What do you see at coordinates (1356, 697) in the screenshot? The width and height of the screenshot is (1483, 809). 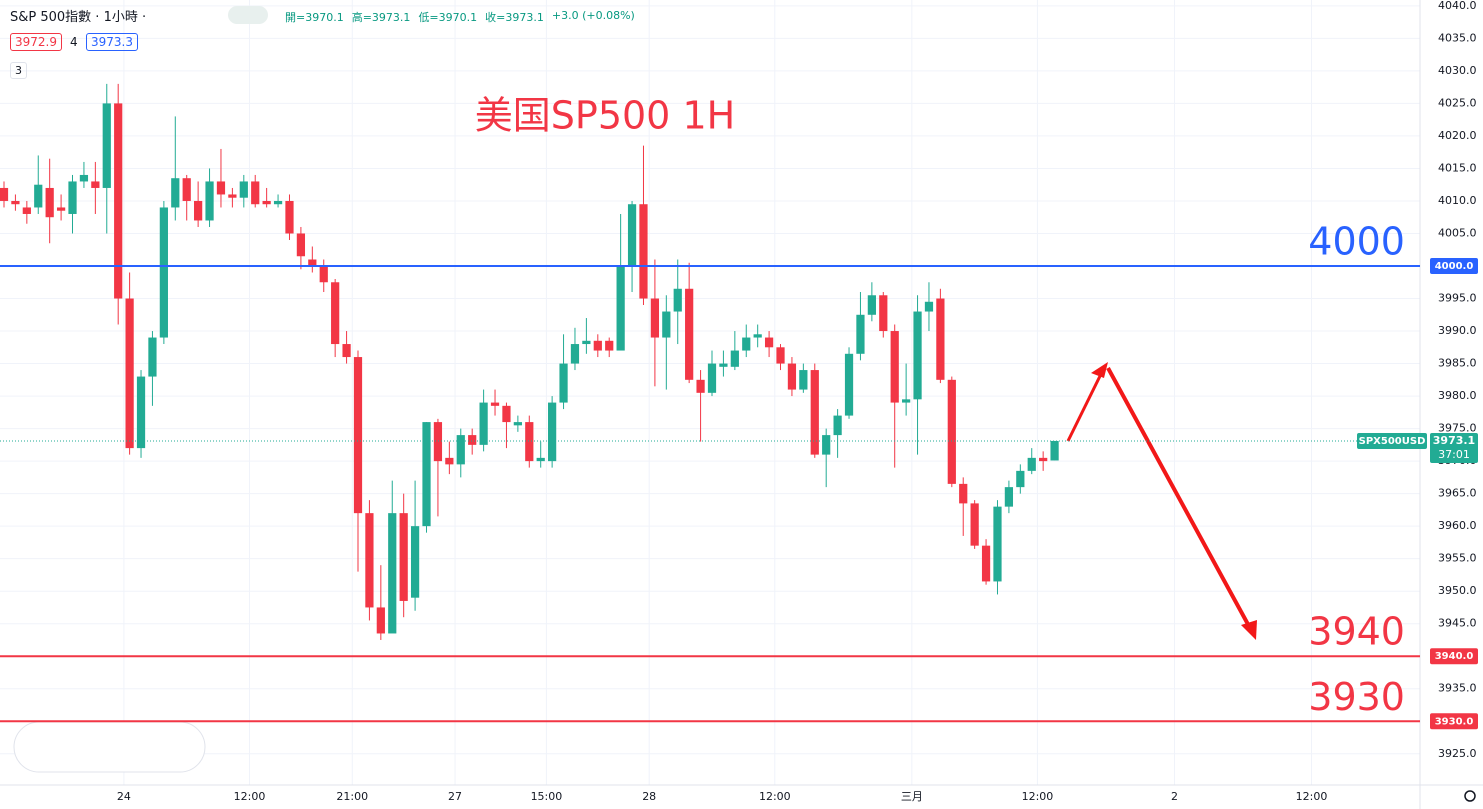 I see `level-label: 3930` at bounding box center [1356, 697].